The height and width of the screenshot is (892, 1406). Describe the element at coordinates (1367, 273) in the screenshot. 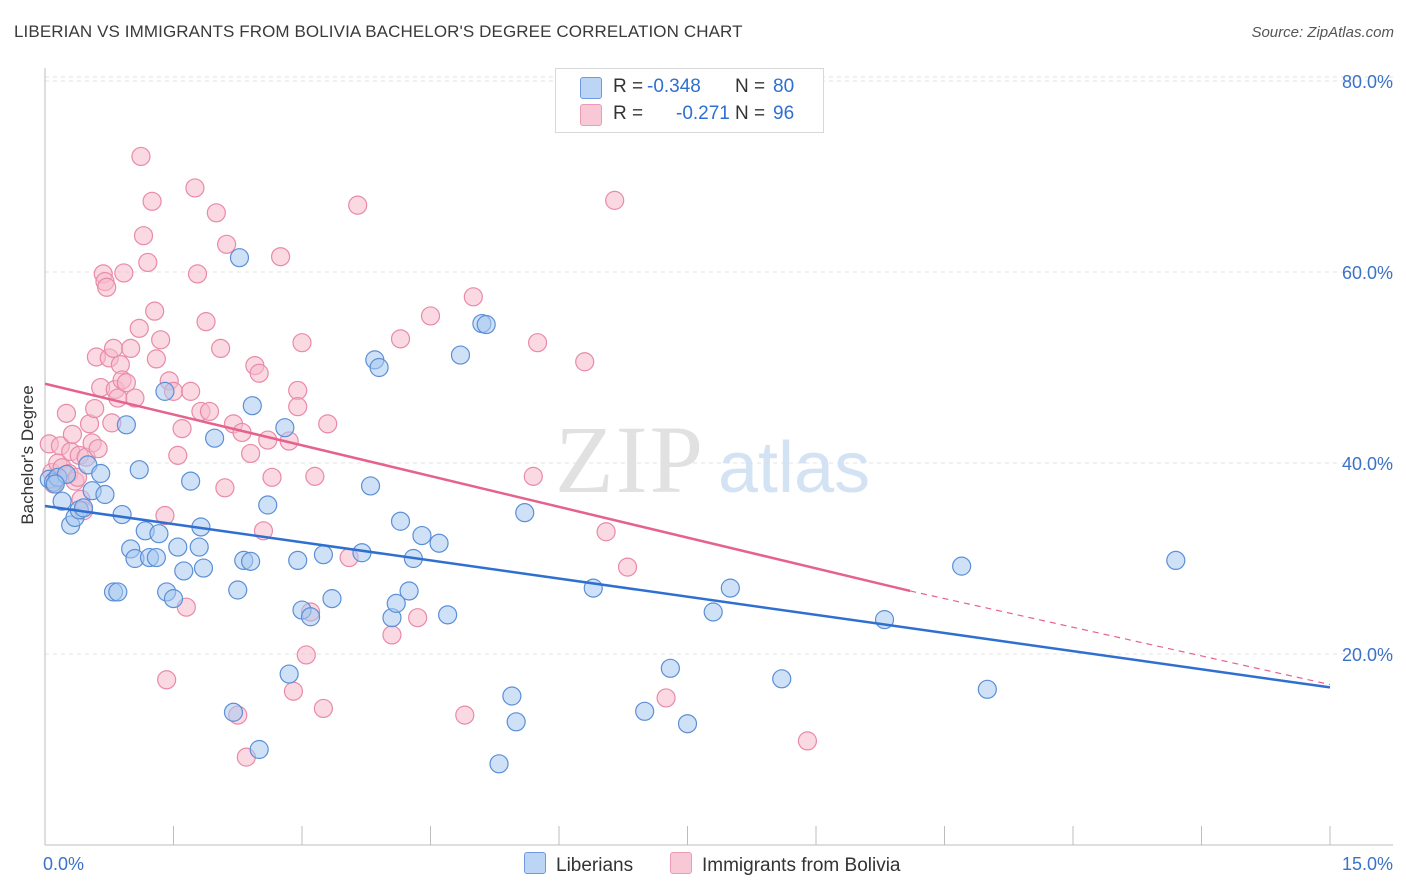

I see `y-tick-label: 60.0%` at that location.